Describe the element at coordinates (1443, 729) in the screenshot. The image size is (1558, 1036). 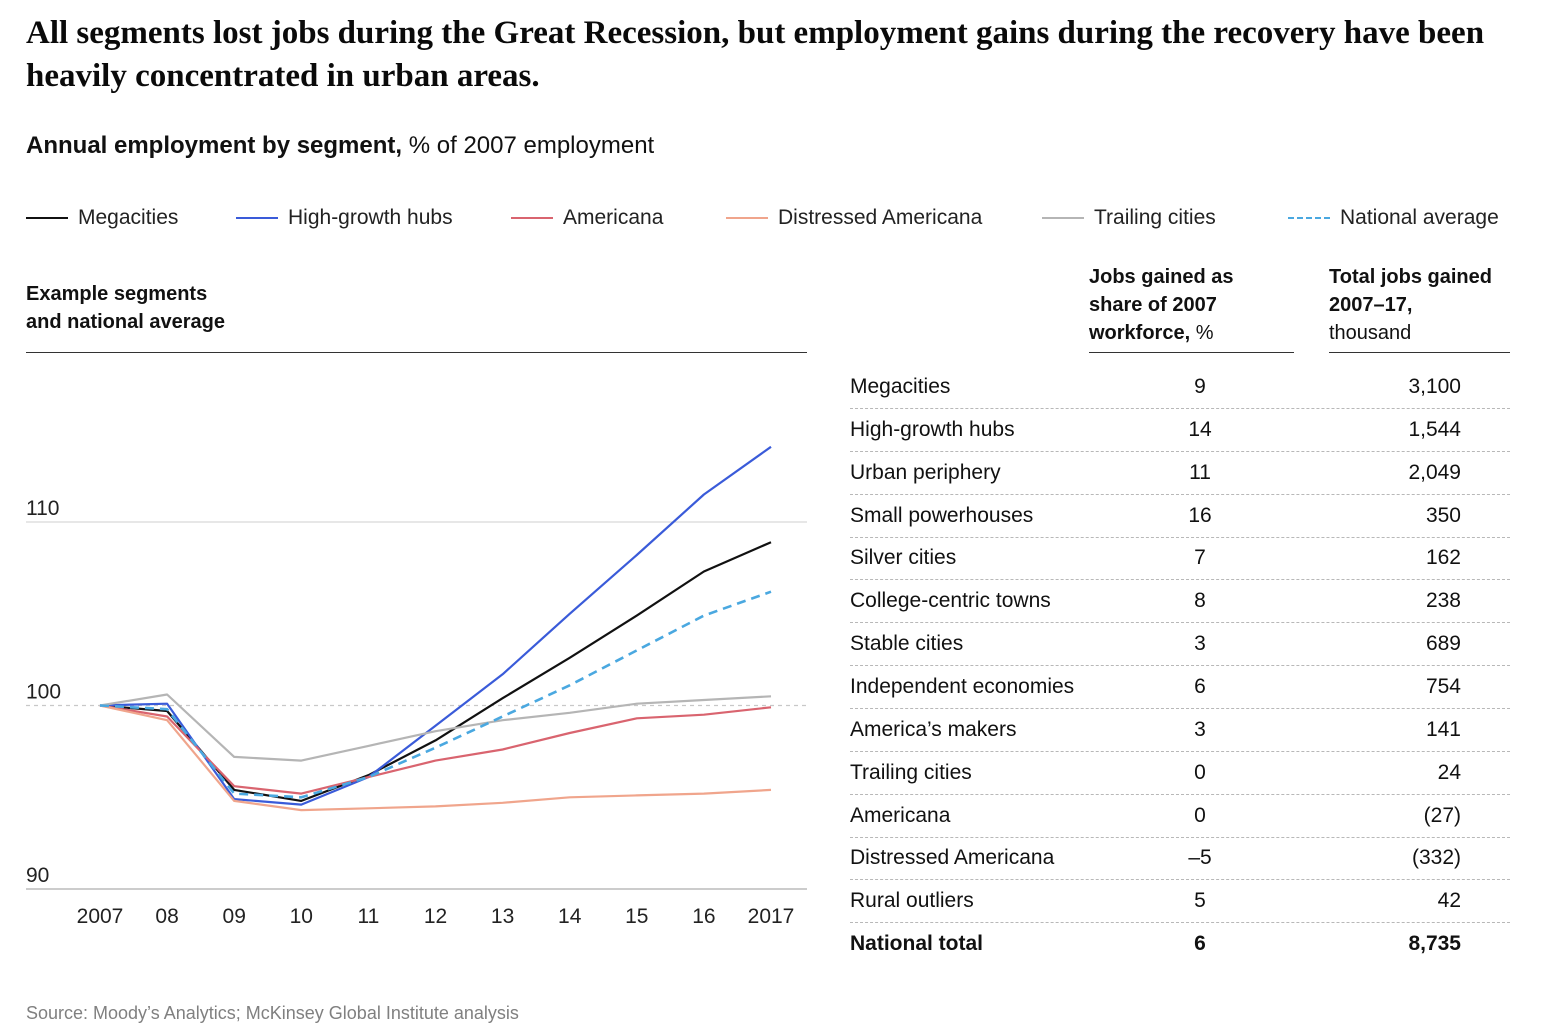
I see `row-total: 141` at that location.